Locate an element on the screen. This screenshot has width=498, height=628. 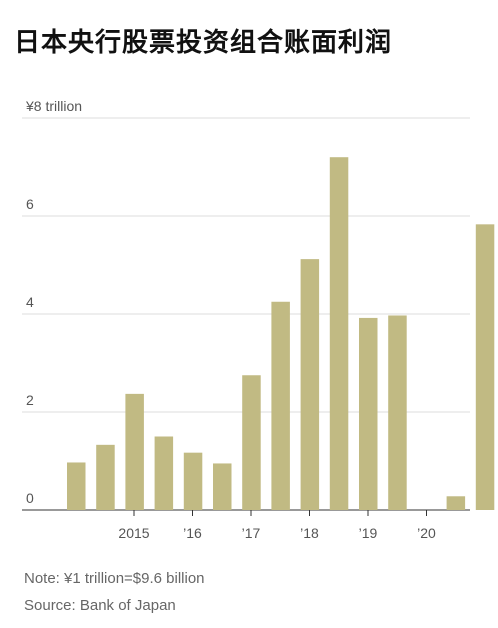
y-tick-label: 4 is located at coordinates (30, 302).